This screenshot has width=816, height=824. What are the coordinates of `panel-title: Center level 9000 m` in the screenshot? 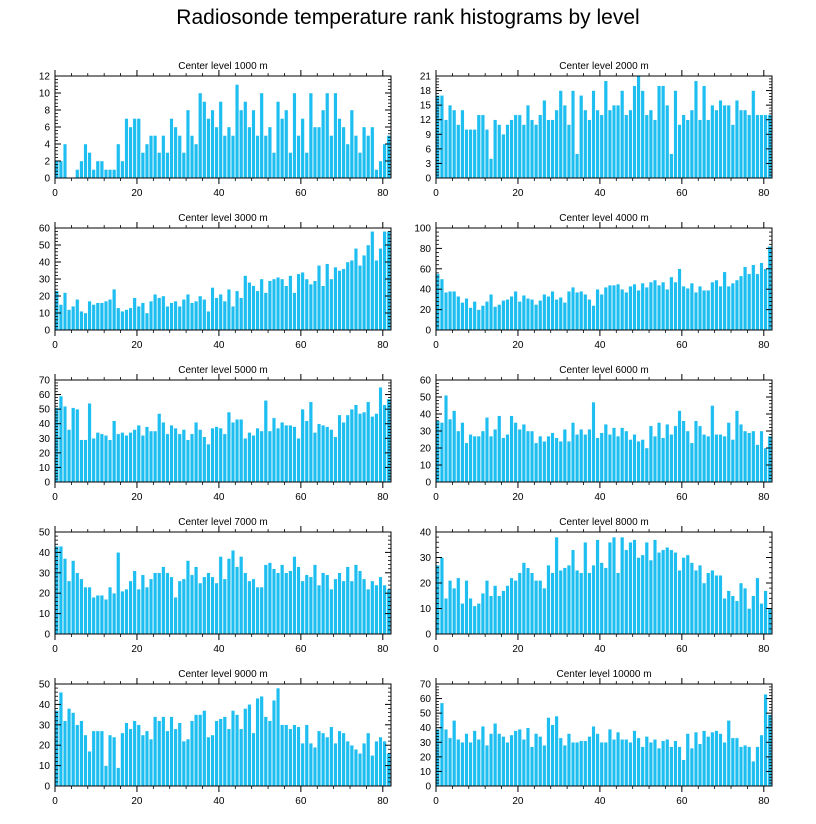 It's located at (223, 674).